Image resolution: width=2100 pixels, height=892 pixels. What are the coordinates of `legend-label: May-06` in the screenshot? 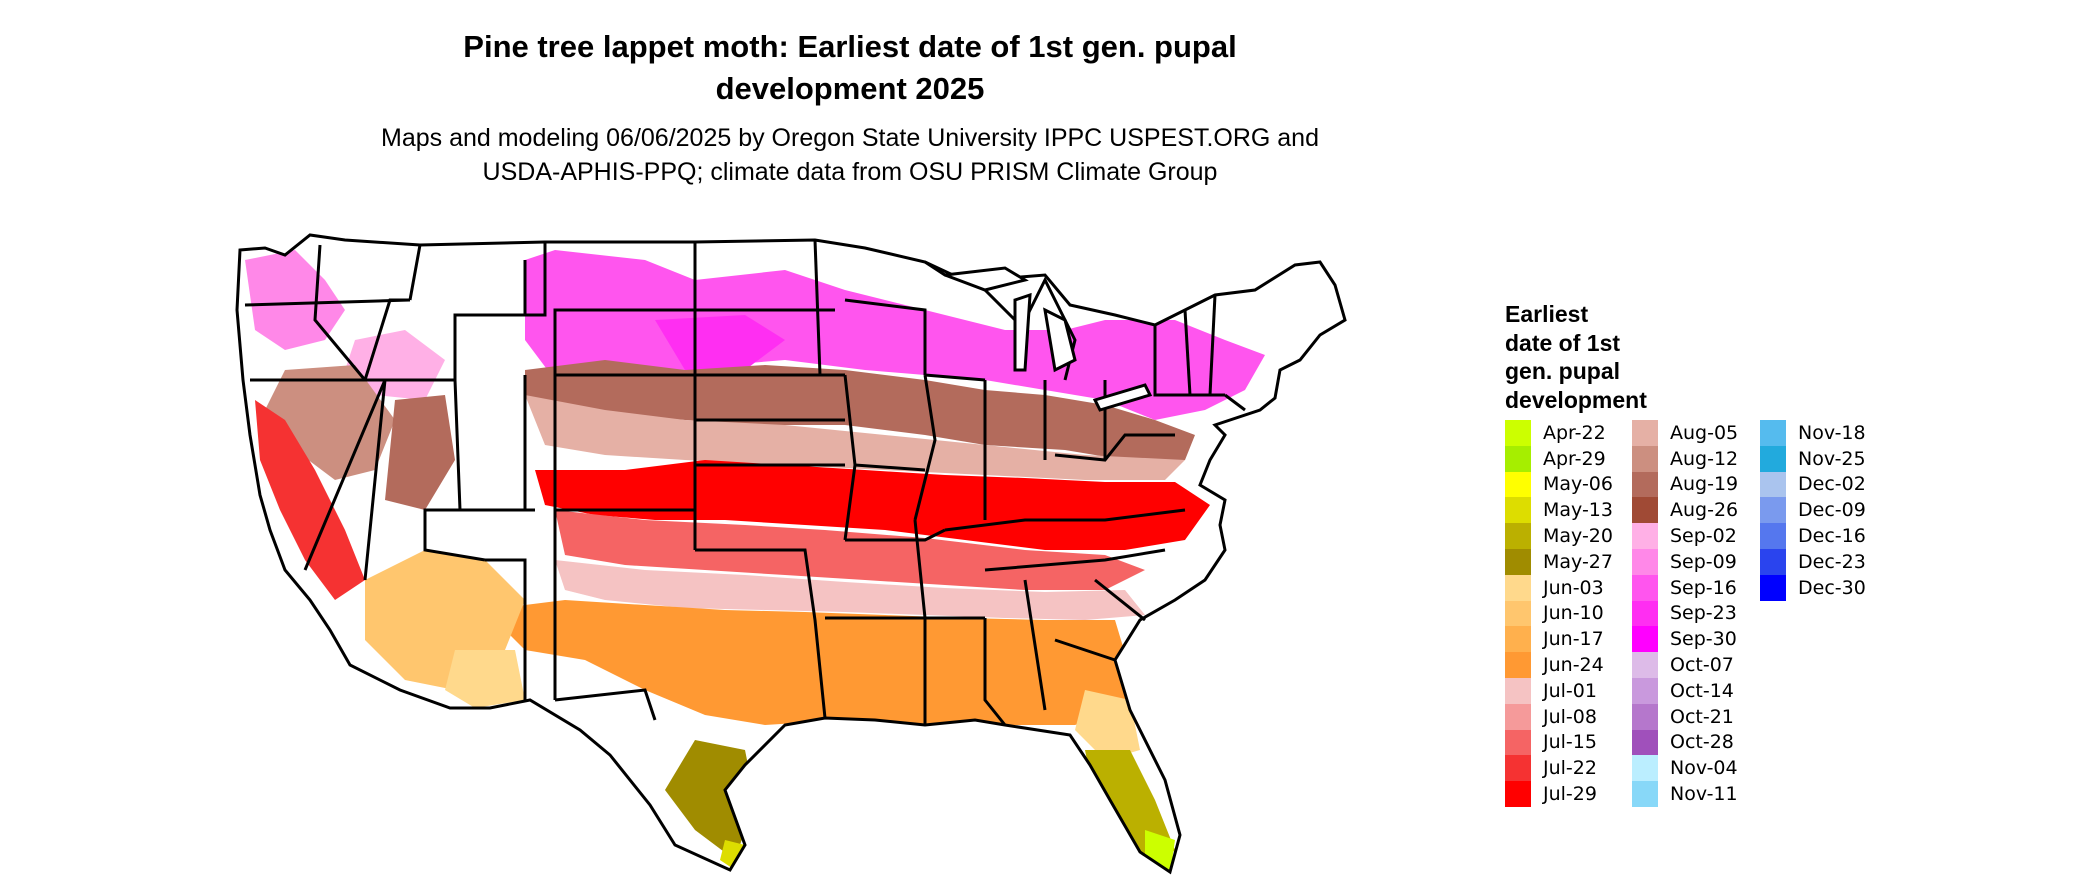 It's located at (1578, 484).